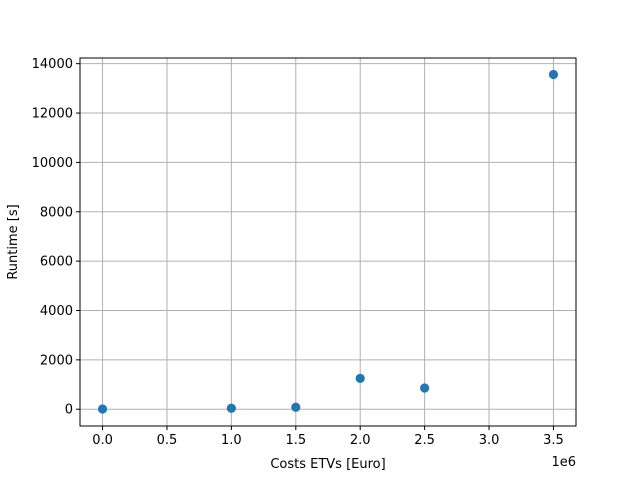 The height and width of the screenshot is (480, 640). What do you see at coordinates (231, 440) in the screenshot?
I see `x-tick-label: 1.0` at bounding box center [231, 440].